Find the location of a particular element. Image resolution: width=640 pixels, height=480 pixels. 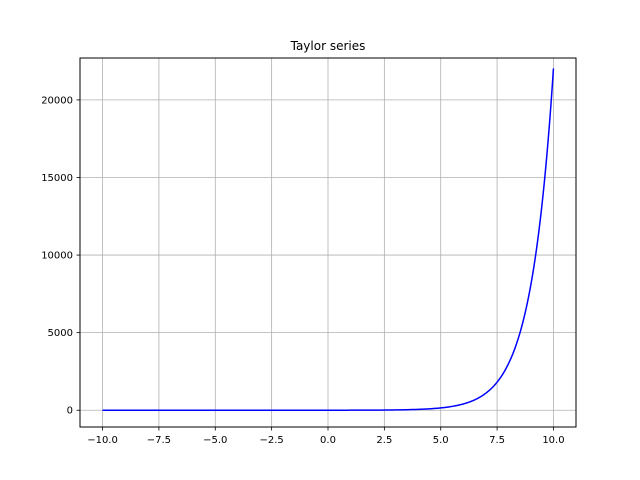

x-tick-label: 2.5 is located at coordinates (384, 440).